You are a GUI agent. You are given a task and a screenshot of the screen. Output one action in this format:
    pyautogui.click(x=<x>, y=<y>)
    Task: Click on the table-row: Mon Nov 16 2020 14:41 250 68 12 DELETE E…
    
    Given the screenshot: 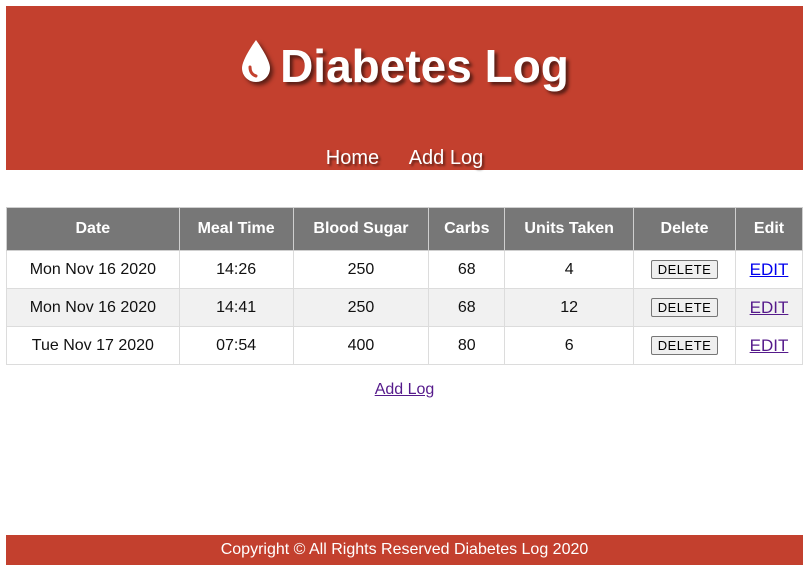 What is the action you would take?
    pyautogui.click(x=404, y=307)
    